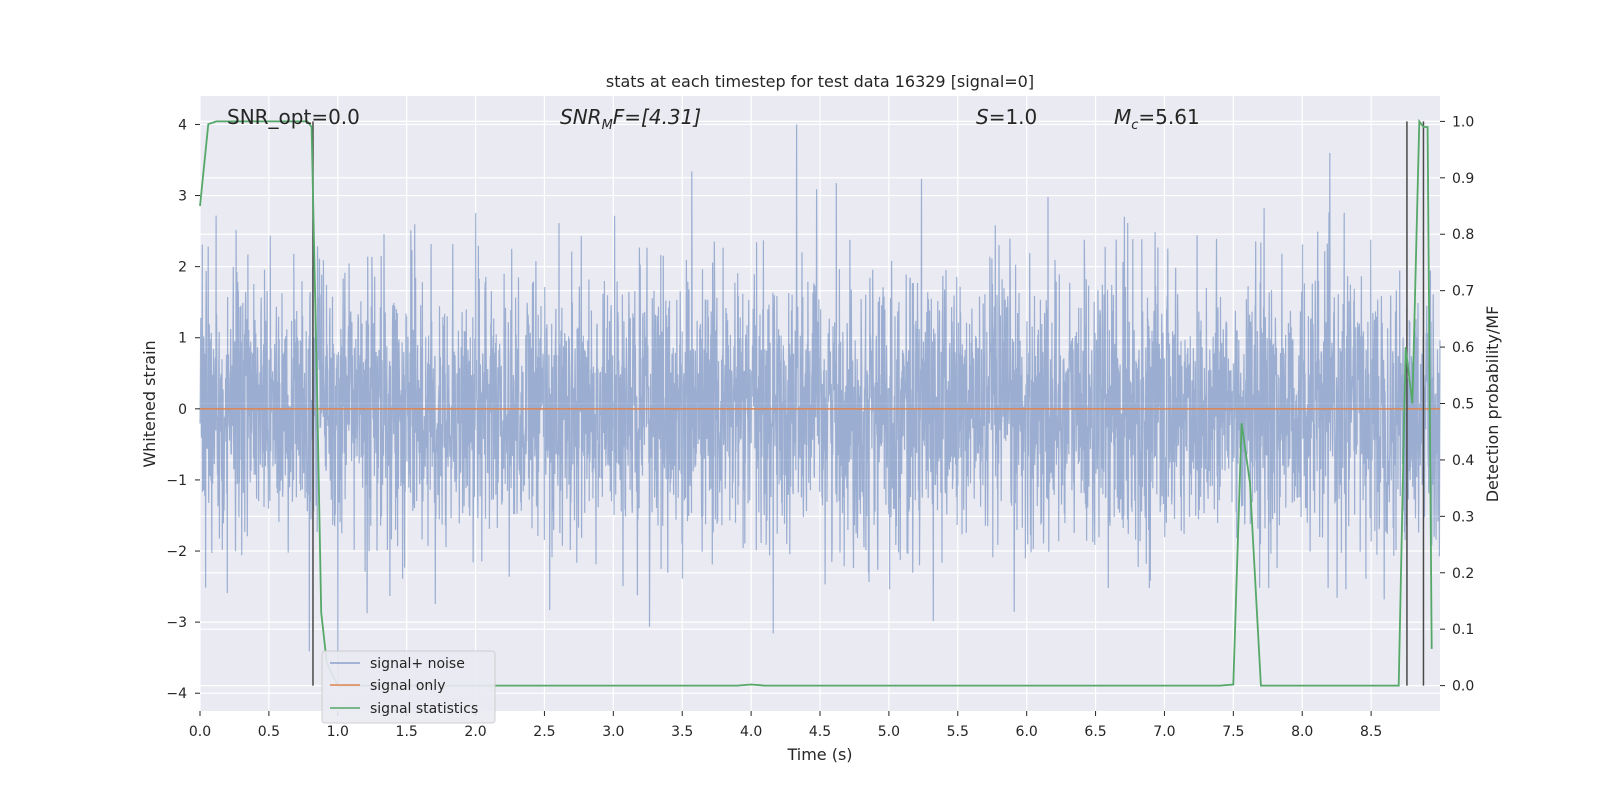 This screenshot has height=800, width=1600. I want to click on x-tick-label: 2.0, so click(475, 732).